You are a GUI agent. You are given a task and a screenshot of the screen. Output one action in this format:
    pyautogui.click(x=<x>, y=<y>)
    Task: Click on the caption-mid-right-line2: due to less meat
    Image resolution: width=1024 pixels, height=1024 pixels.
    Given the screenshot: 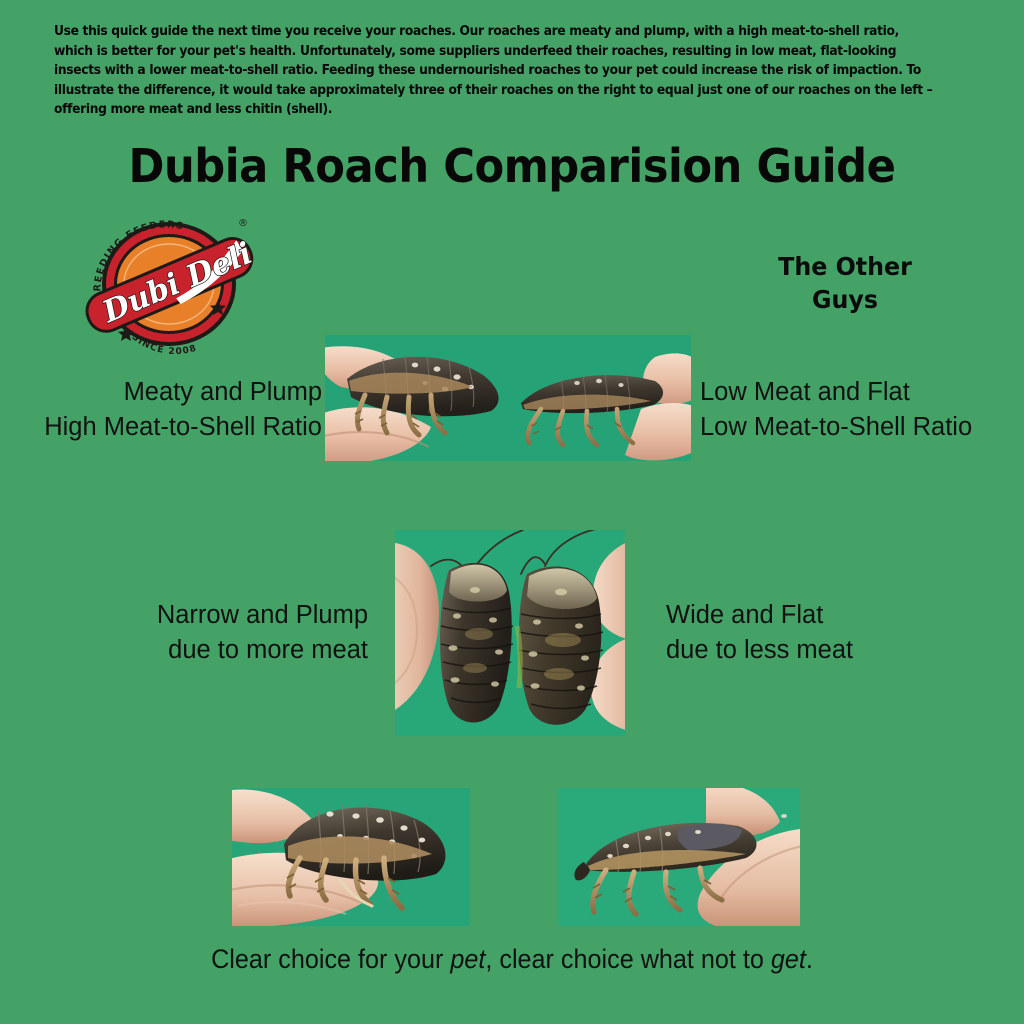 What is the action you would take?
    pyautogui.click(x=760, y=650)
    